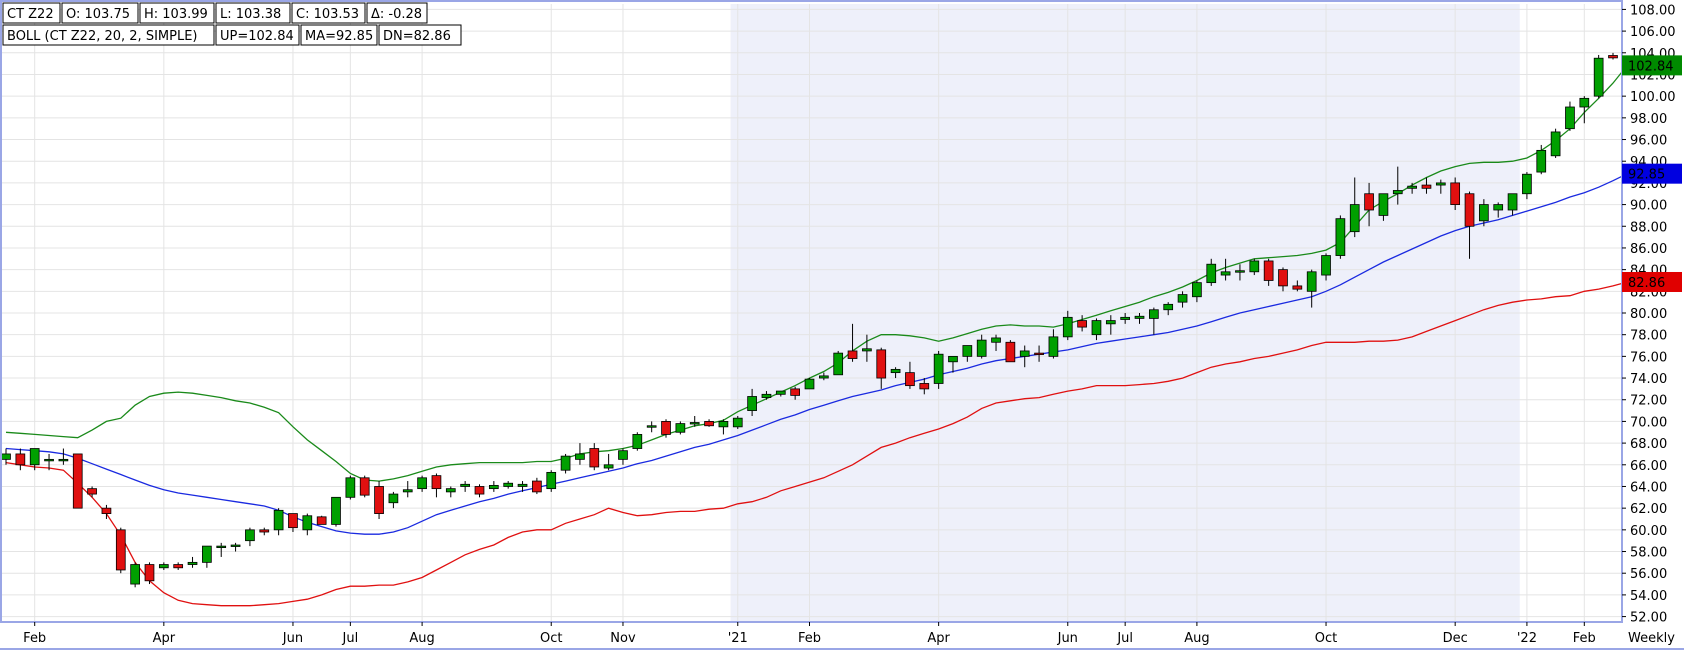 This screenshot has height=653, width=1684. Describe the element at coordinates (164, 638) in the screenshot. I see `x-tick-label: Apr` at that location.